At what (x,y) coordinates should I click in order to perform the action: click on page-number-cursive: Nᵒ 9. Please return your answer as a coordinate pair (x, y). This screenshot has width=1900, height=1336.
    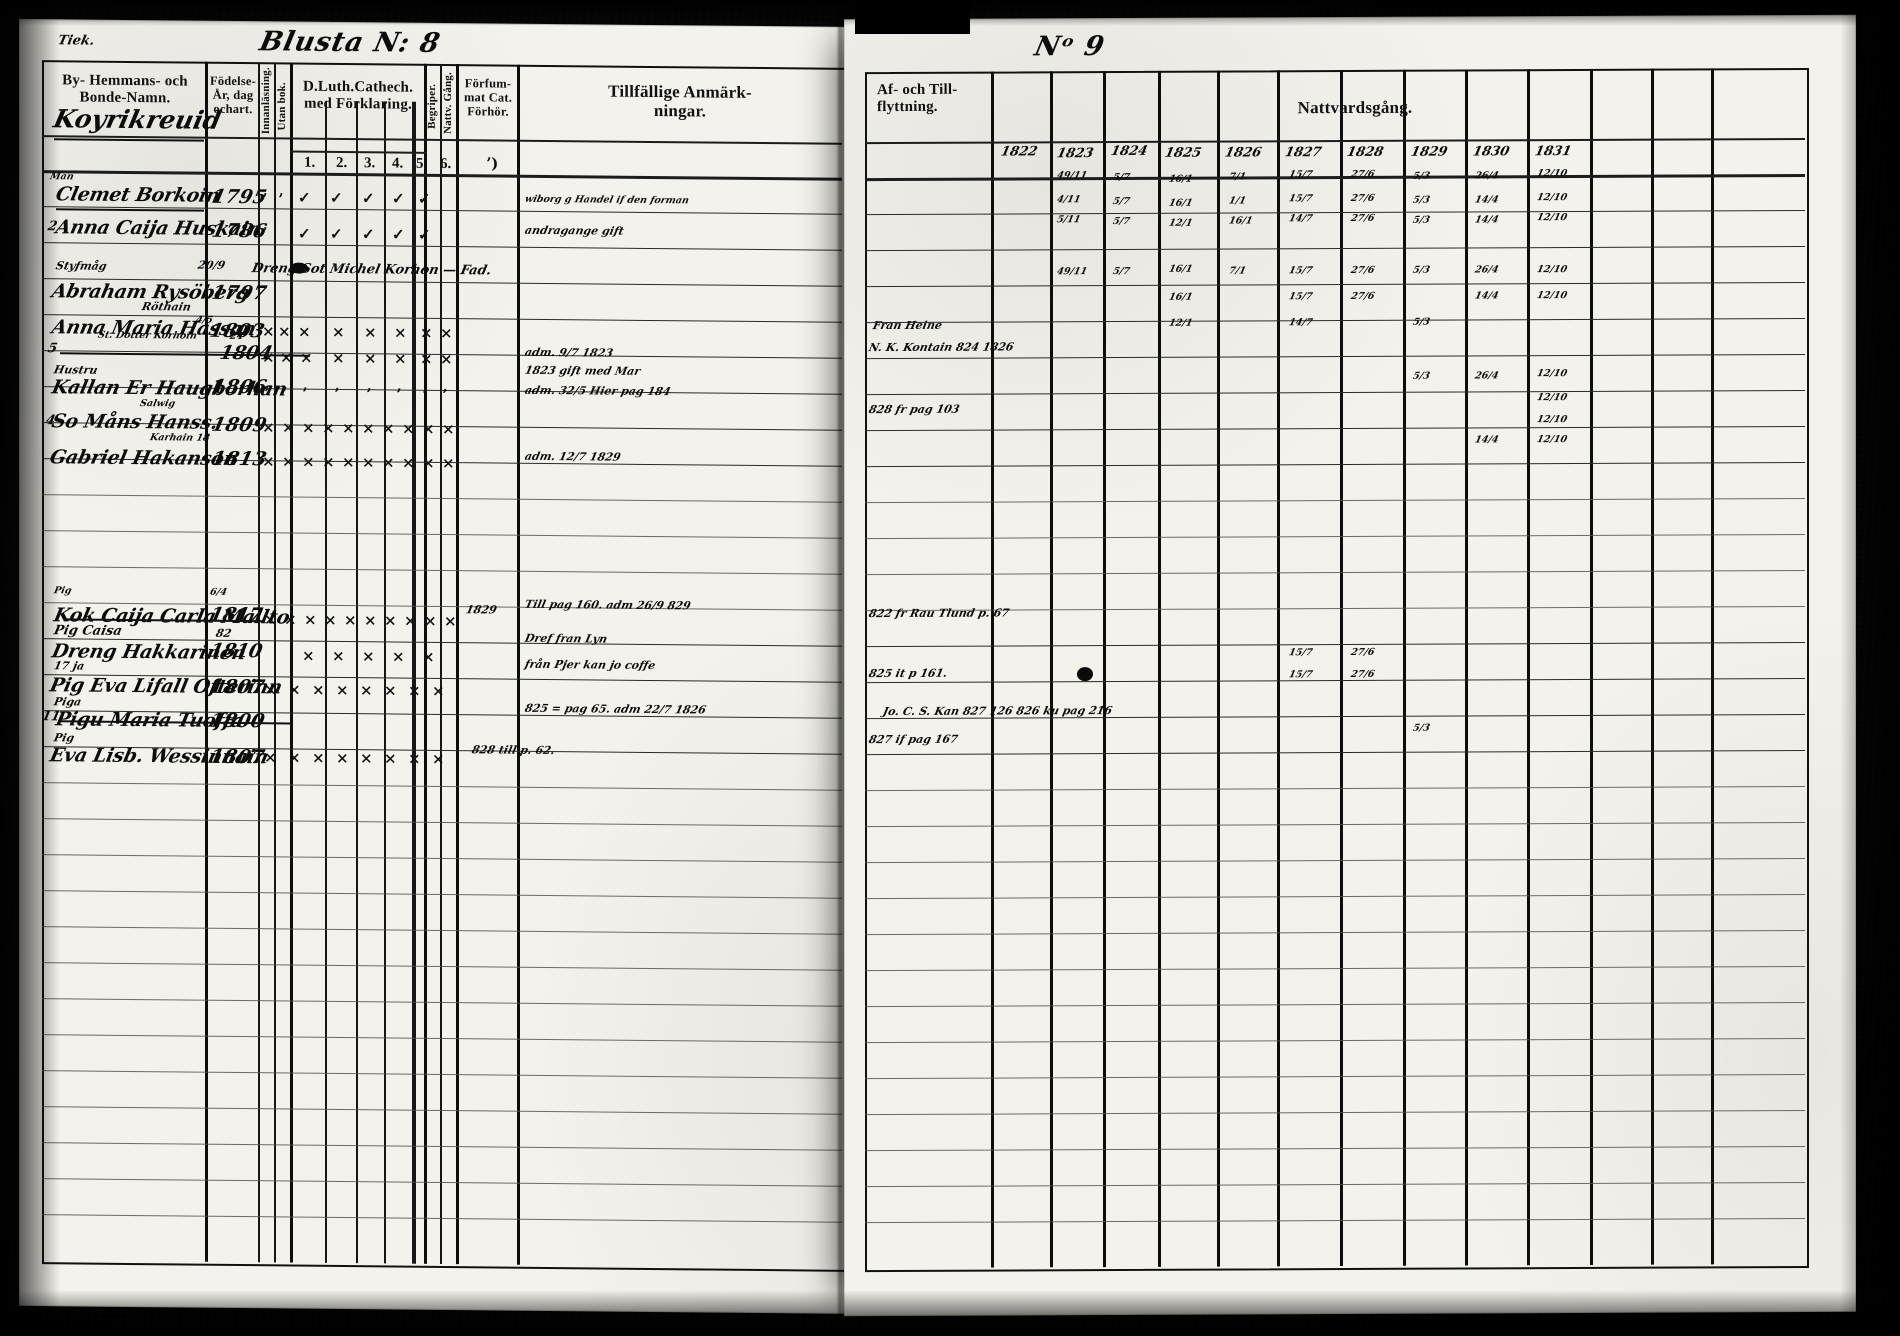
    Looking at the image, I should click on (1069, 47).